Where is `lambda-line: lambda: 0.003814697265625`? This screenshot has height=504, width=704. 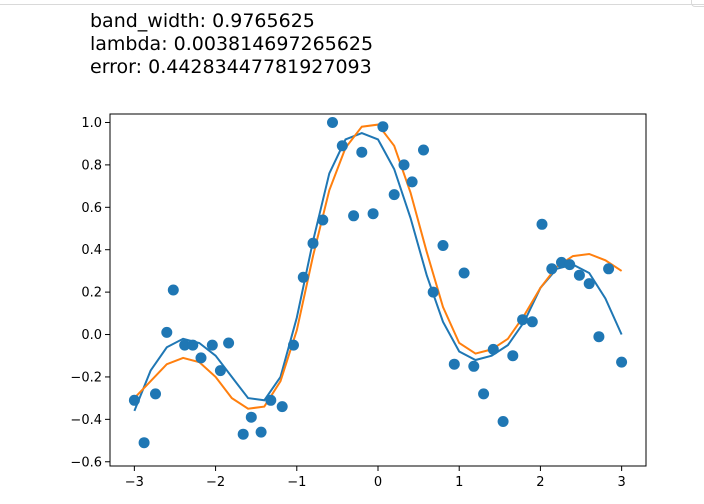 lambda-line: lambda: 0.003814697265625 is located at coordinates (232, 44).